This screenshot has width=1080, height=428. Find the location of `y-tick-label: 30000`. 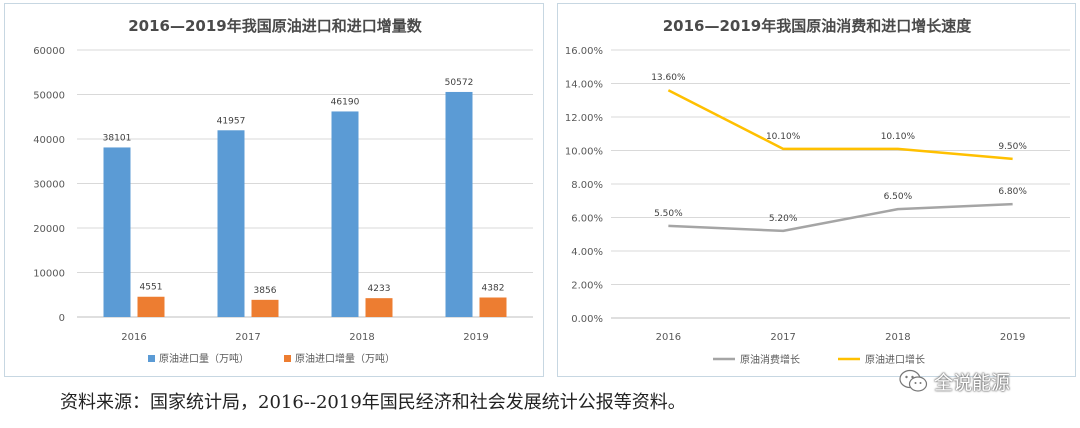

y-tick-label: 30000 is located at coordinates (49, 185).